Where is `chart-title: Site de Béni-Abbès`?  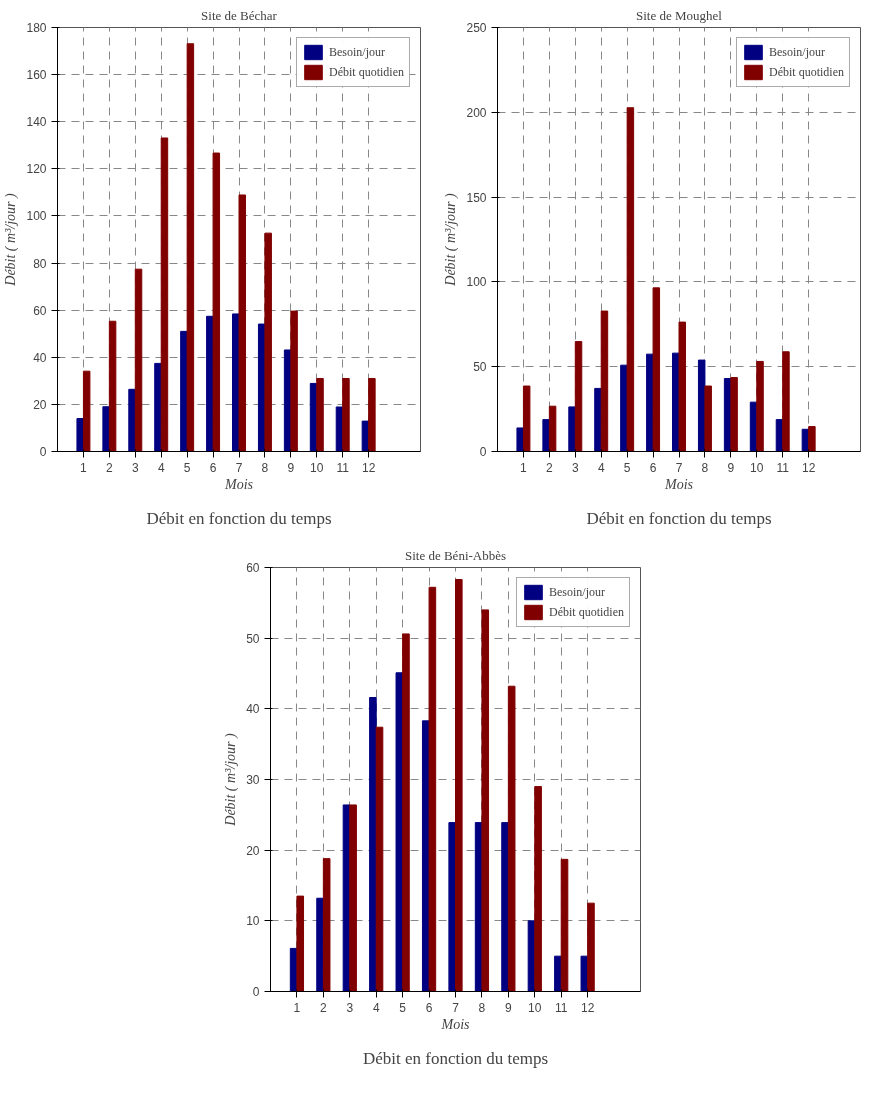 chart-title: Site de Béni-Abbès is located at coordinates (455, 555).